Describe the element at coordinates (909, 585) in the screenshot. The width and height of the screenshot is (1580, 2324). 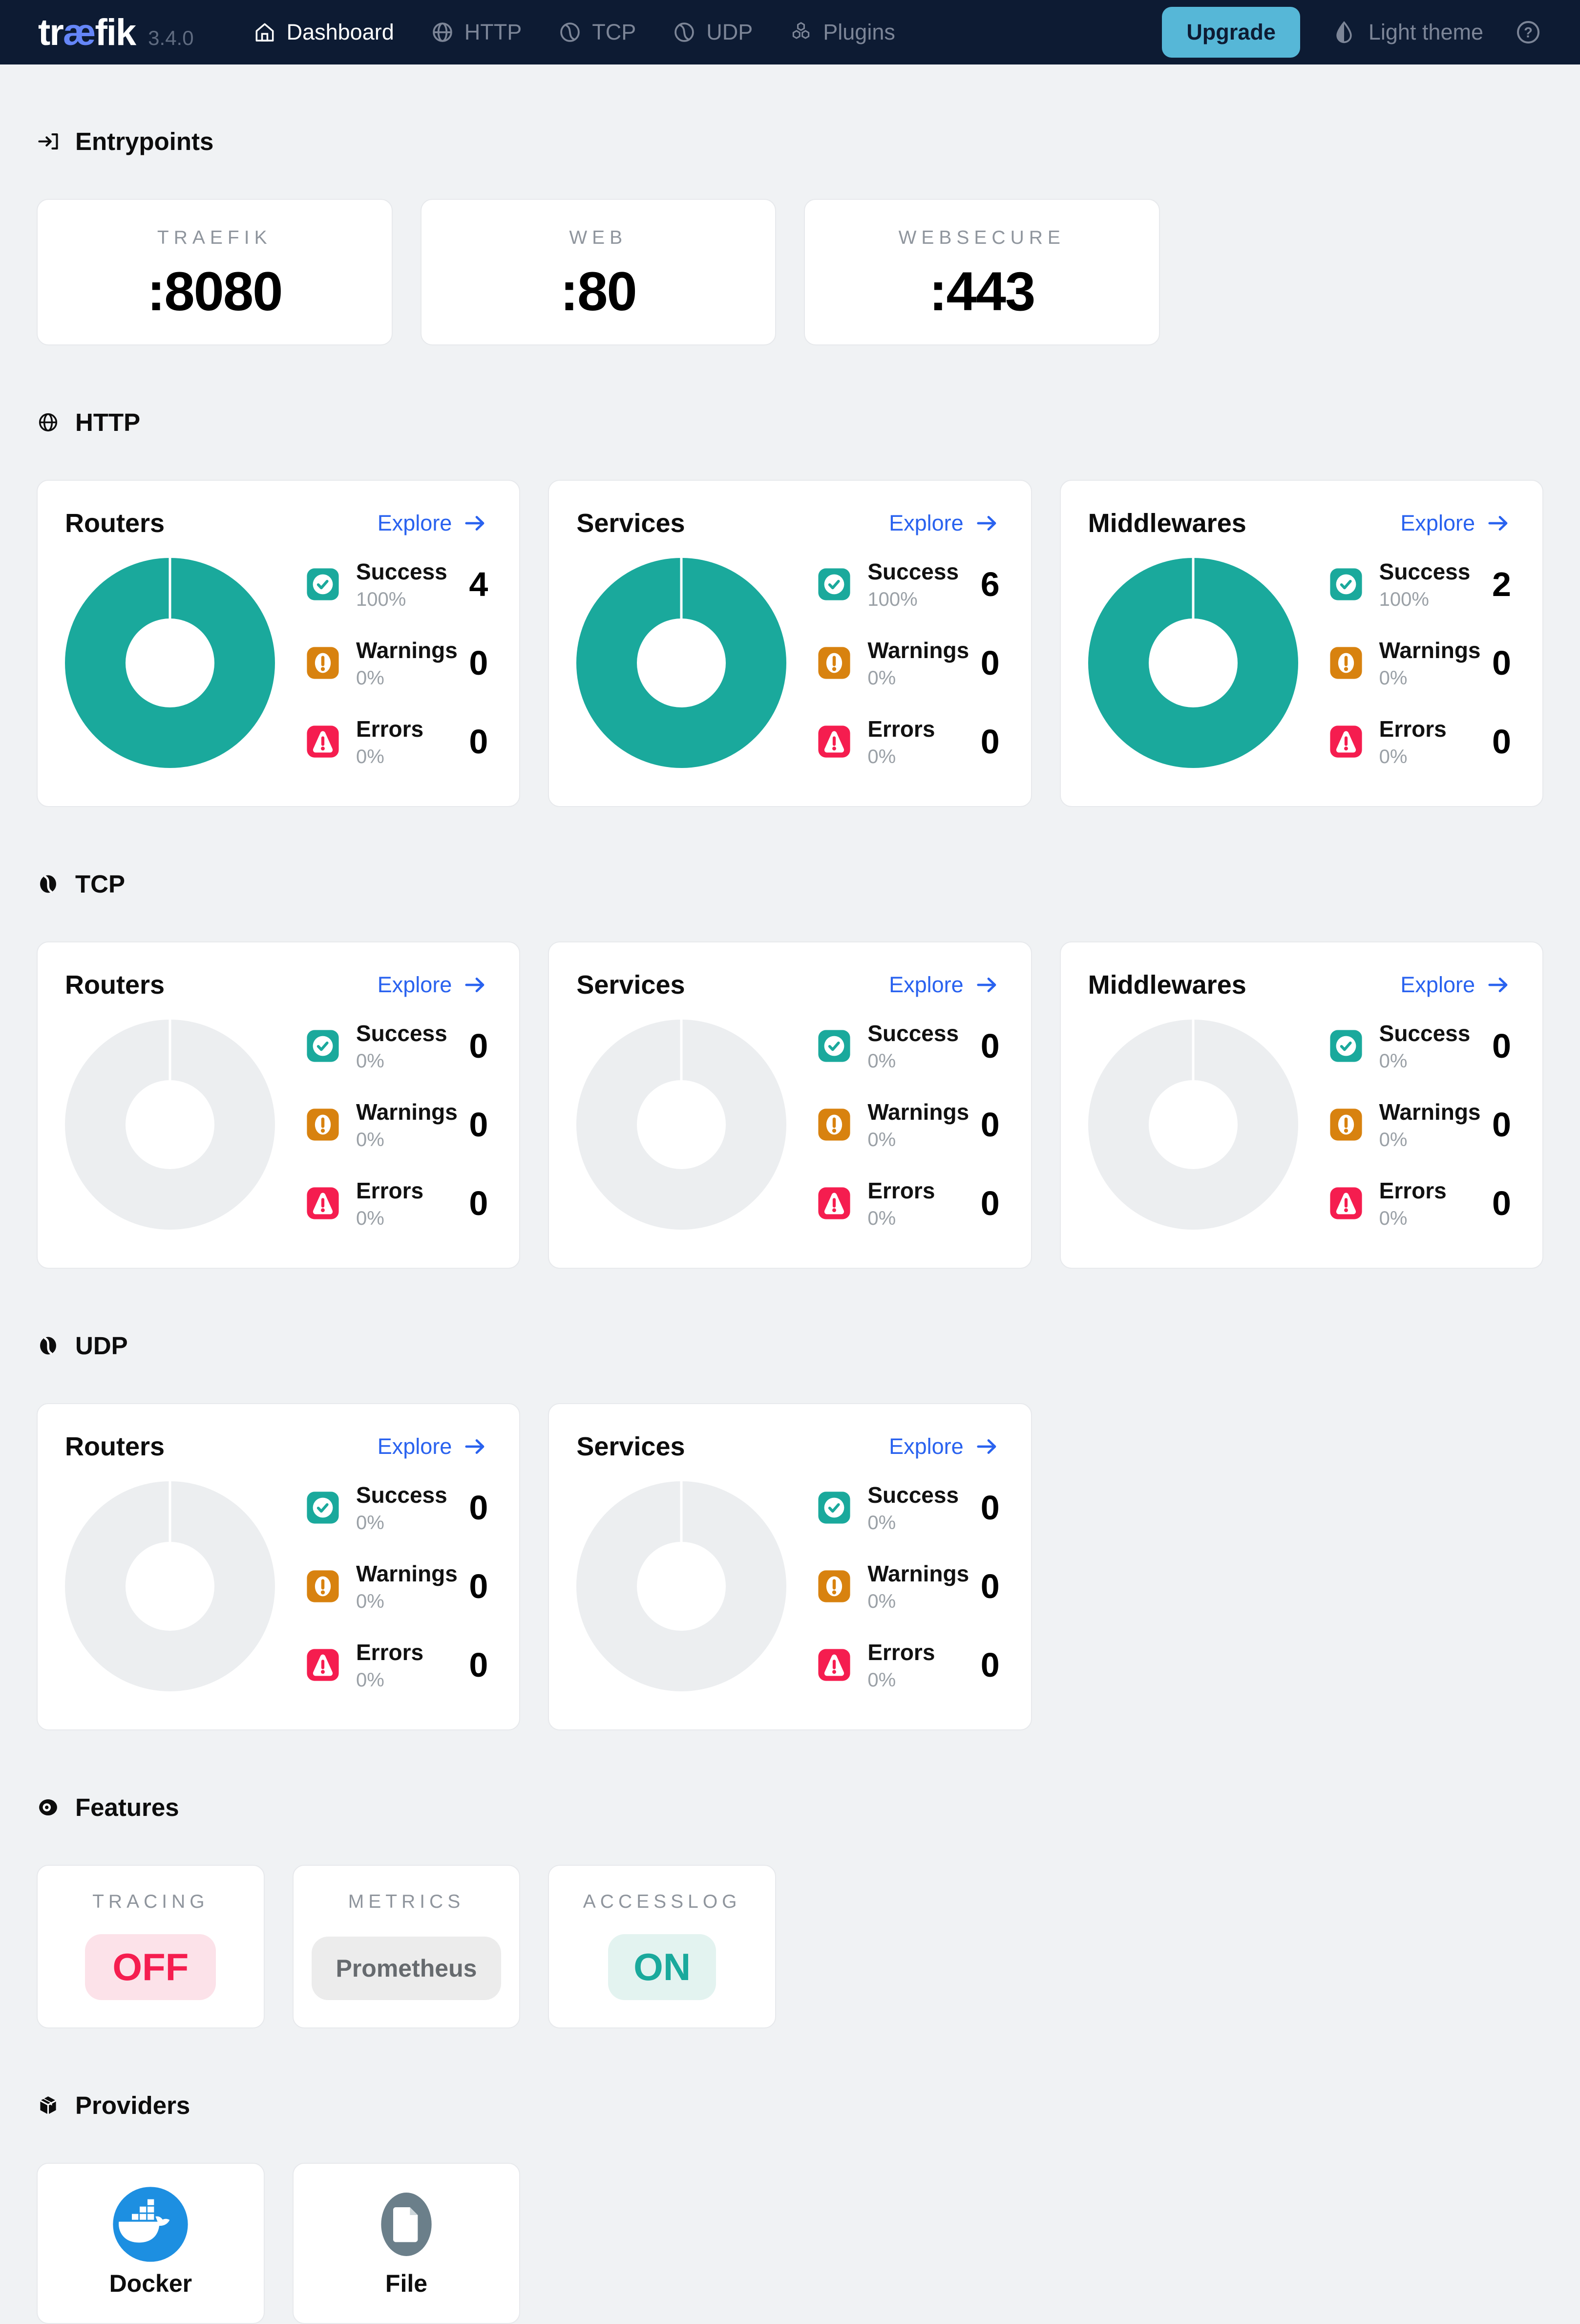
I see `success-stat-row: Success 100% 6` at that location.